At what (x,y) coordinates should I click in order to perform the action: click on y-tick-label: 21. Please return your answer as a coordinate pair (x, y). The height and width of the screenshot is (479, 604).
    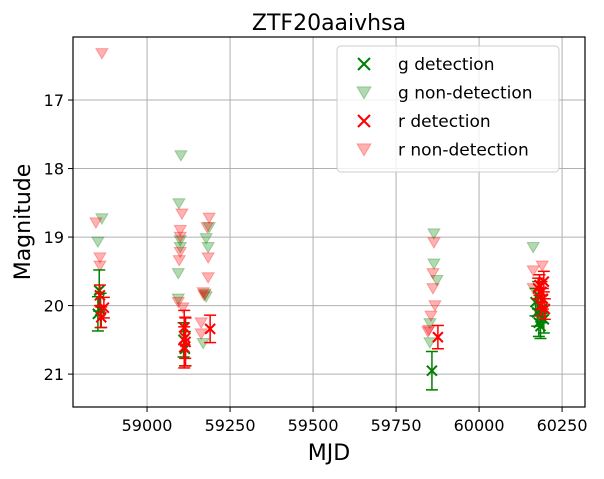
    Looking at the image, I should click on (54, 374).